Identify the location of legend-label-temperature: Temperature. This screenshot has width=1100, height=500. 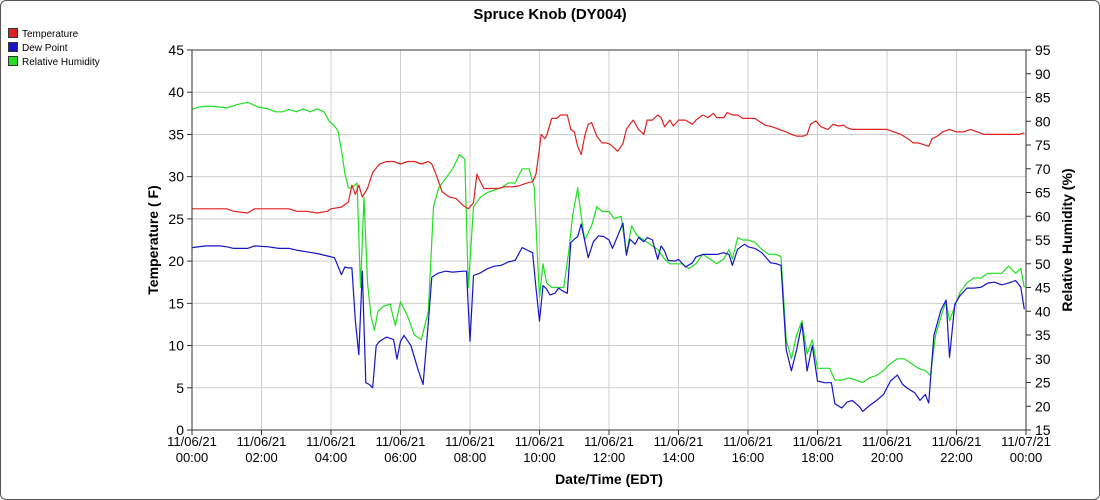
(50, 34).